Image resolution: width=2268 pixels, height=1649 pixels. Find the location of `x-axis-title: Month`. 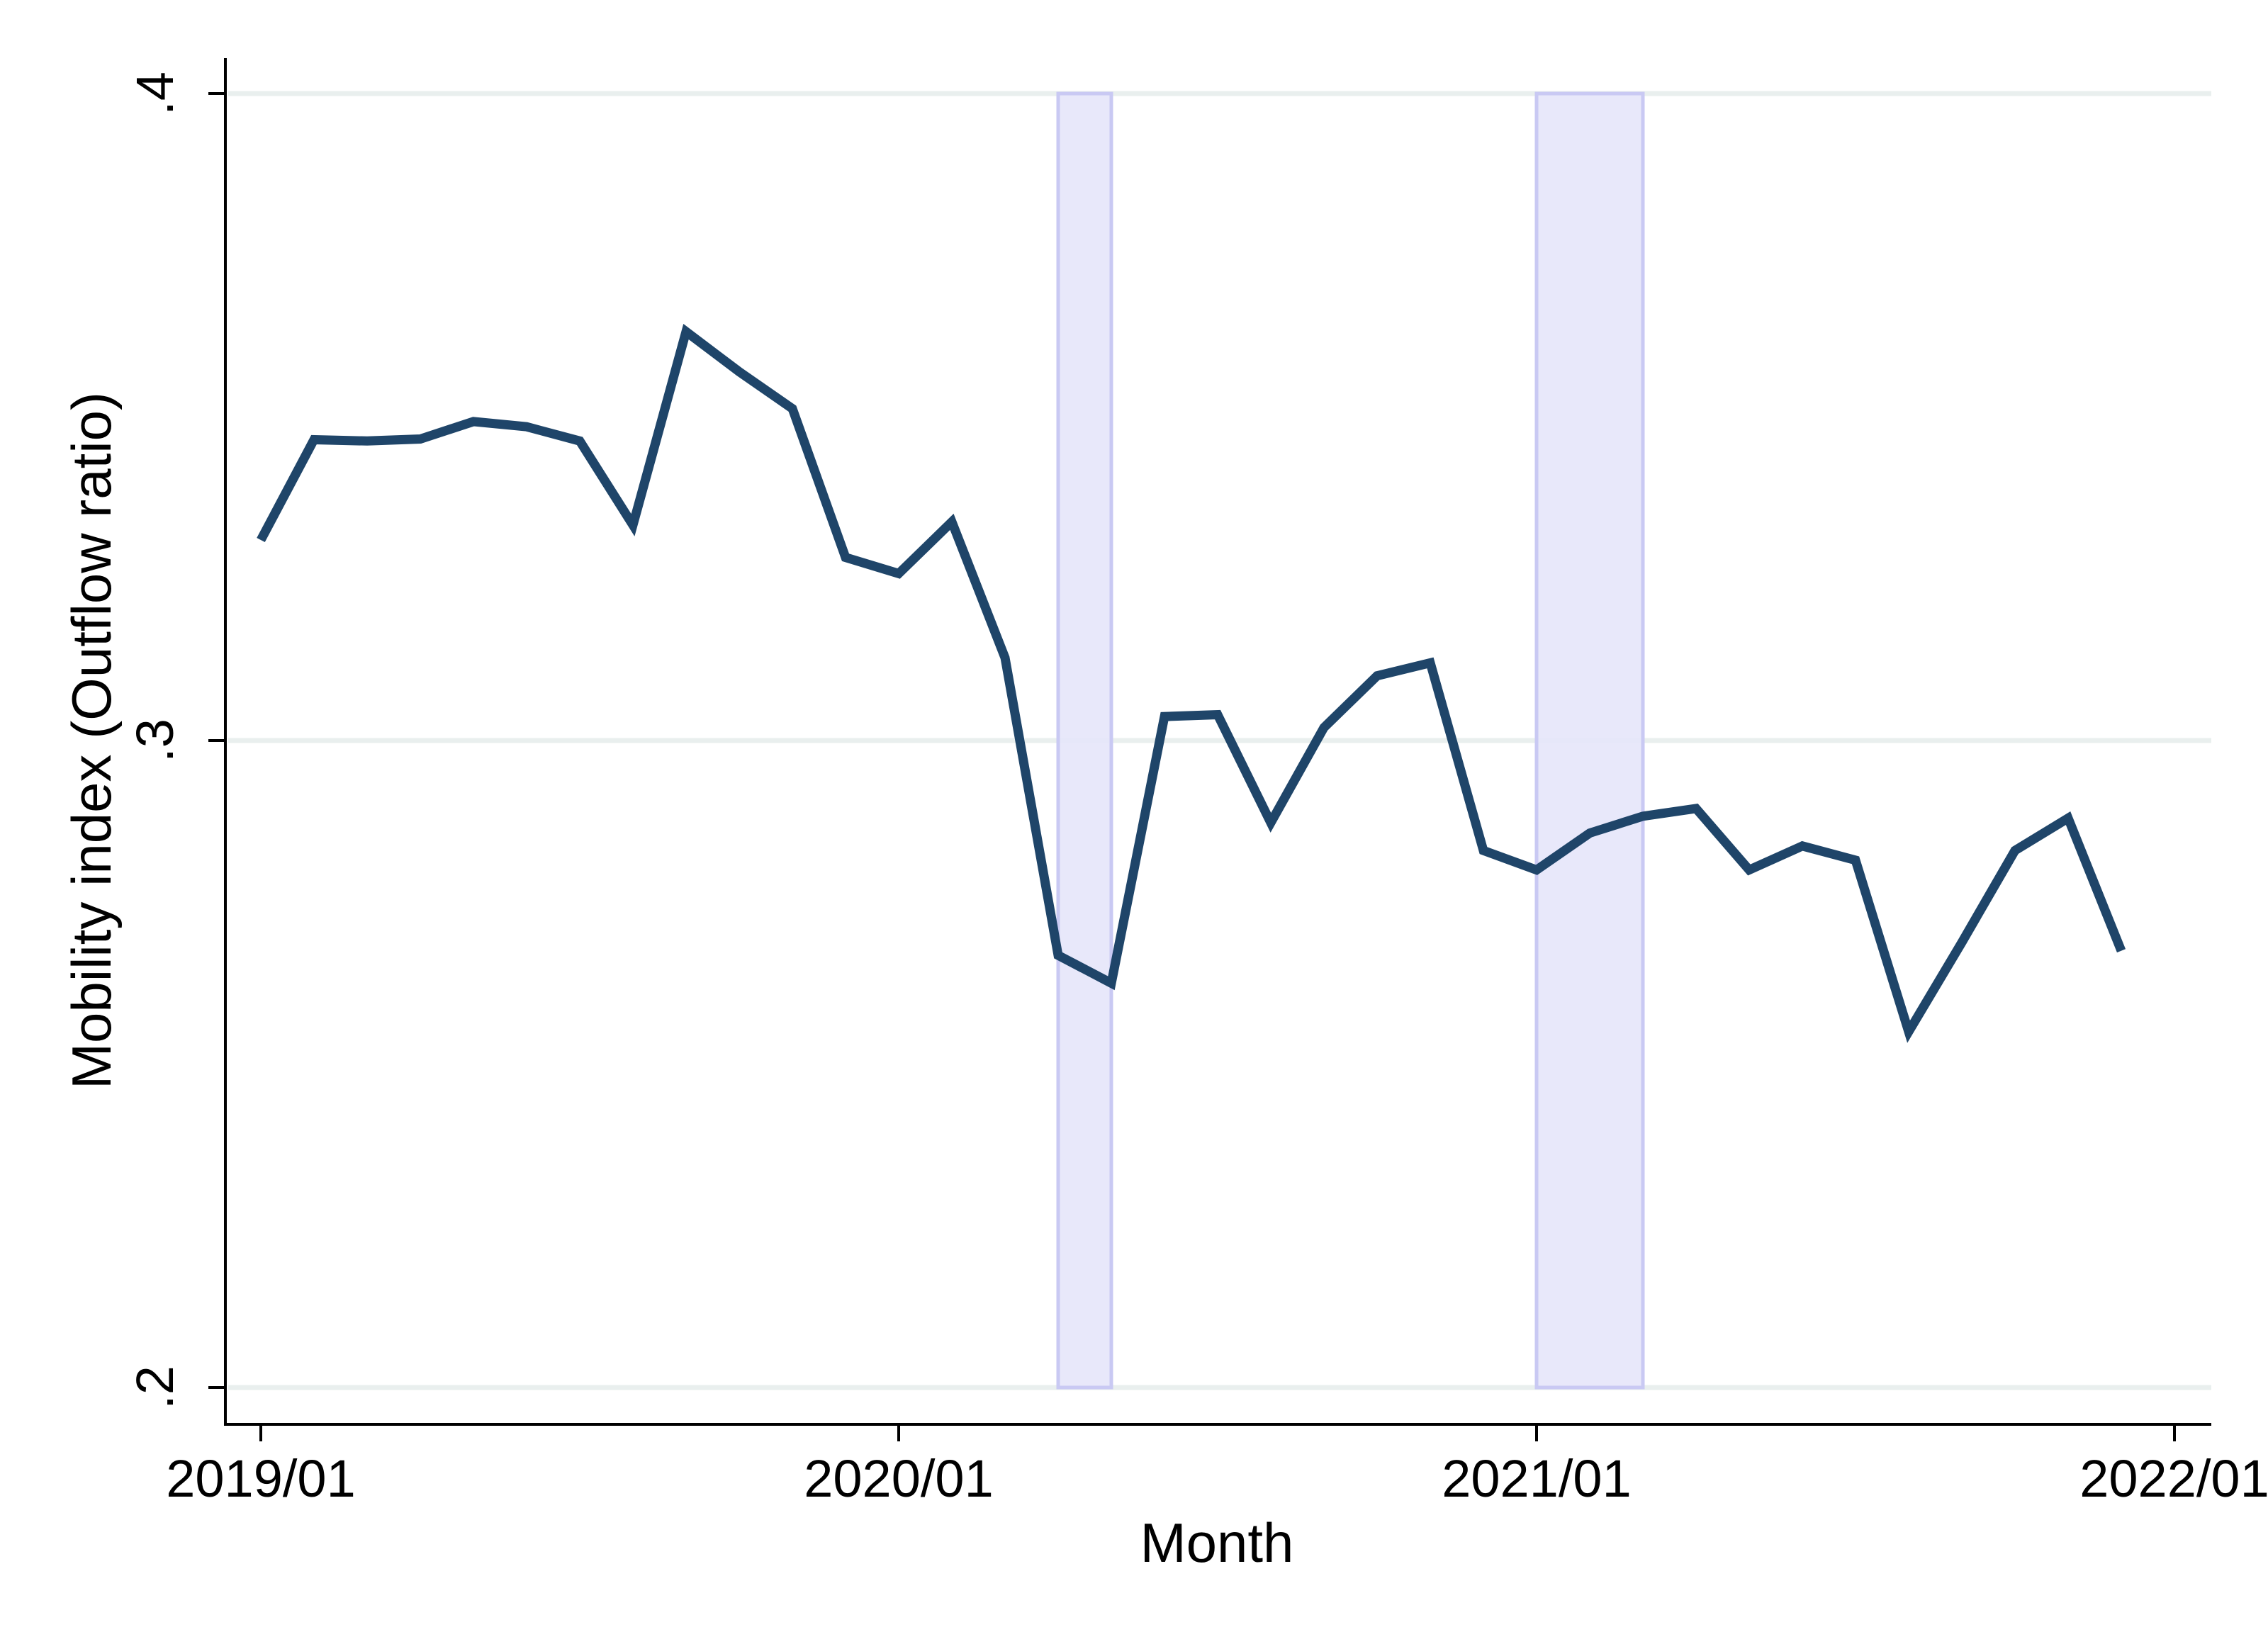

x-axis-title: Month is located at coordinates (1217, 1543).